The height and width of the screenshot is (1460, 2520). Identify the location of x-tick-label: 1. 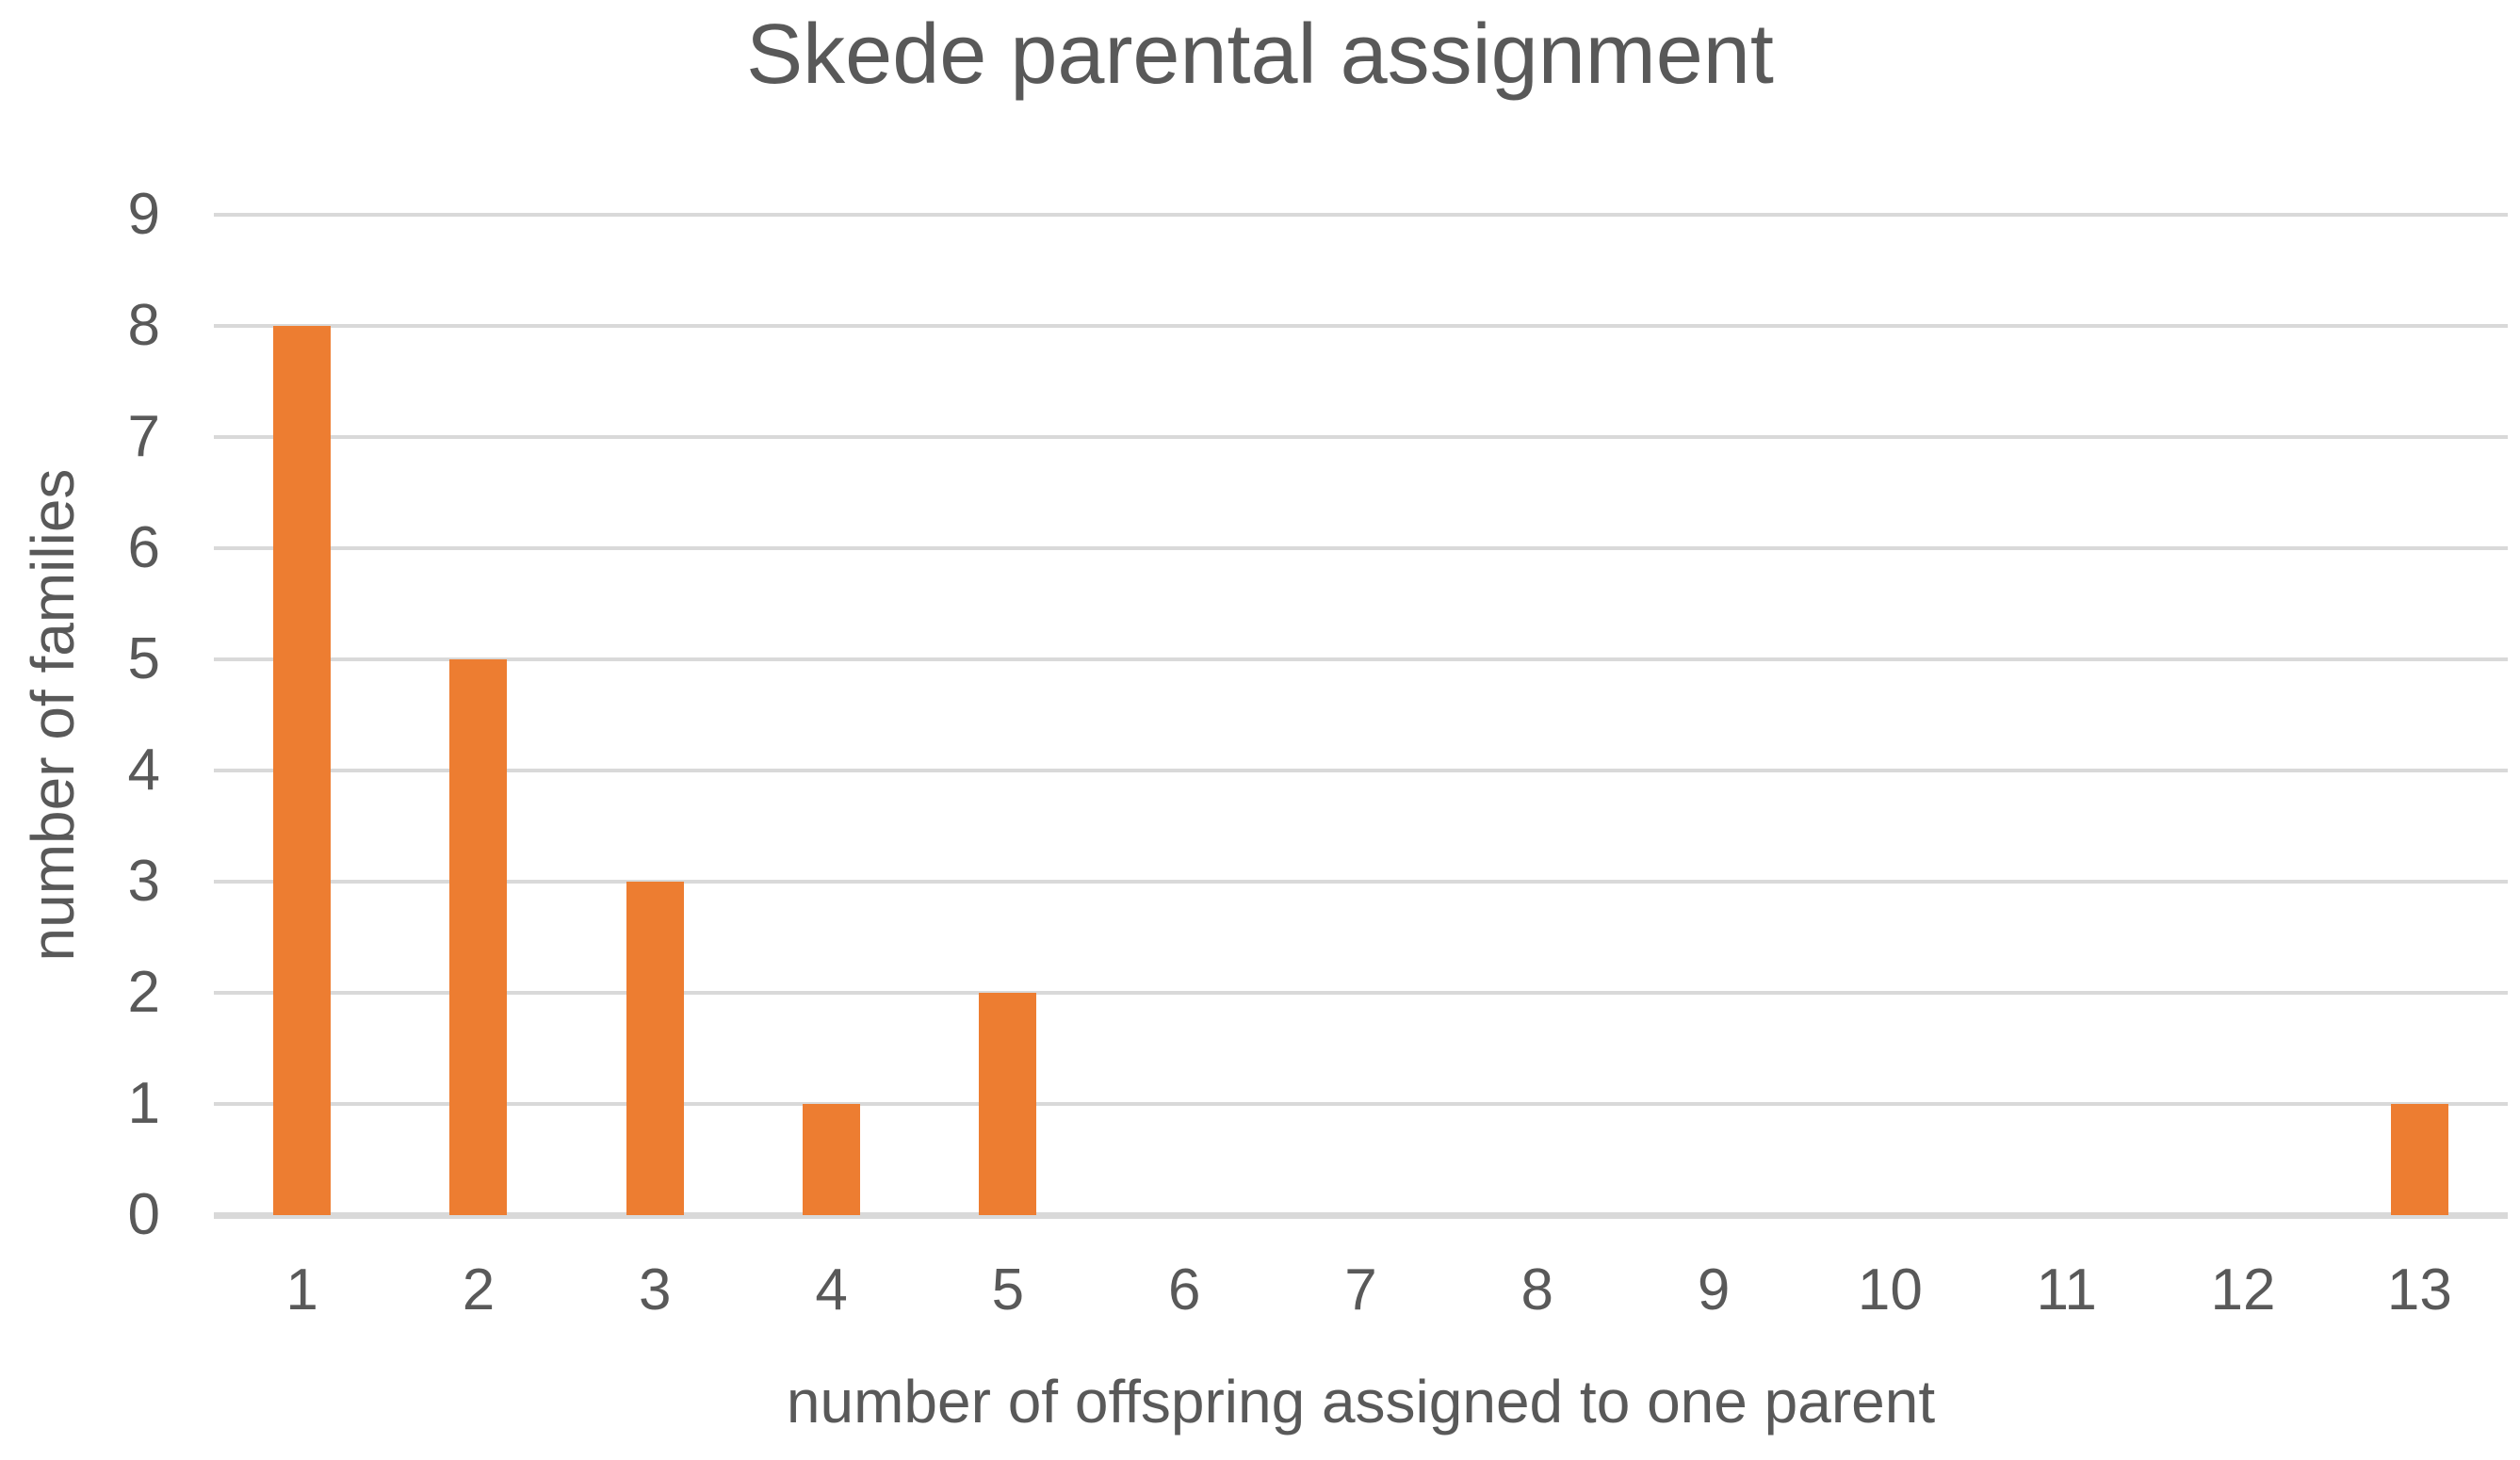
(301, 1289).